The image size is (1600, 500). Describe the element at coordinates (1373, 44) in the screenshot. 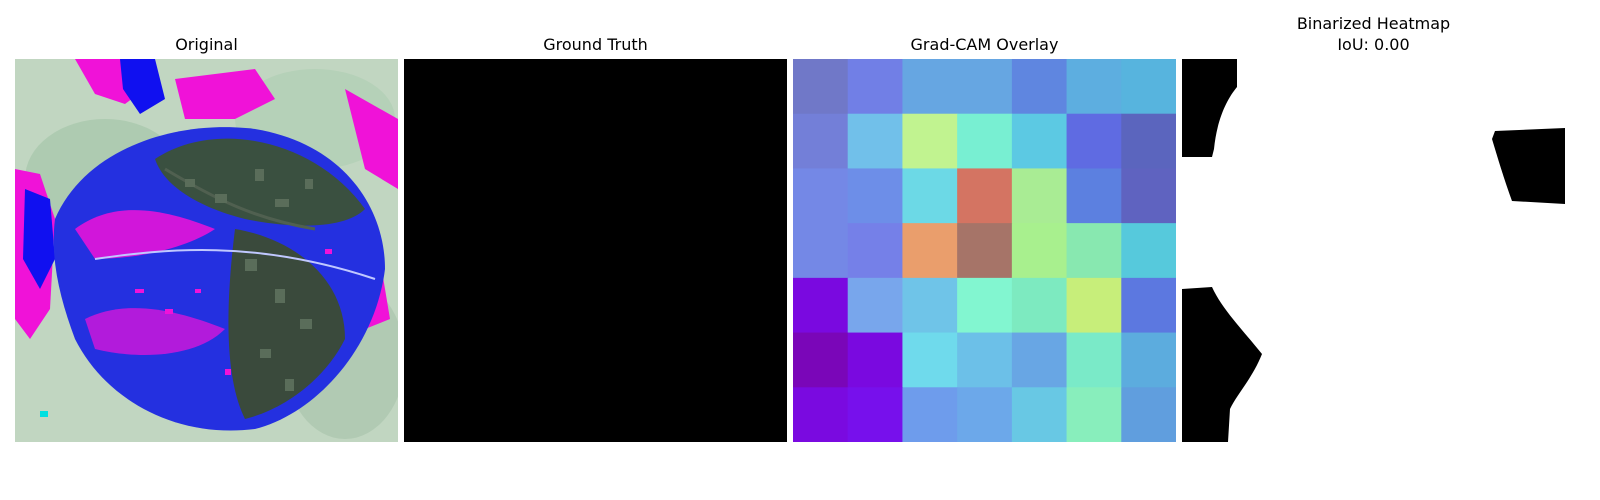

I see `iou-label: IoU: 0.00` at that location.